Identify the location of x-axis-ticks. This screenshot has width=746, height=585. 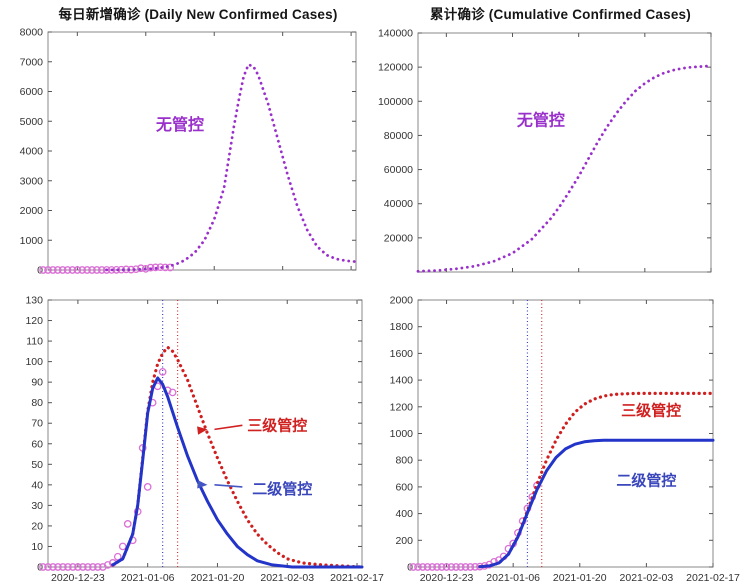
(578, 152).